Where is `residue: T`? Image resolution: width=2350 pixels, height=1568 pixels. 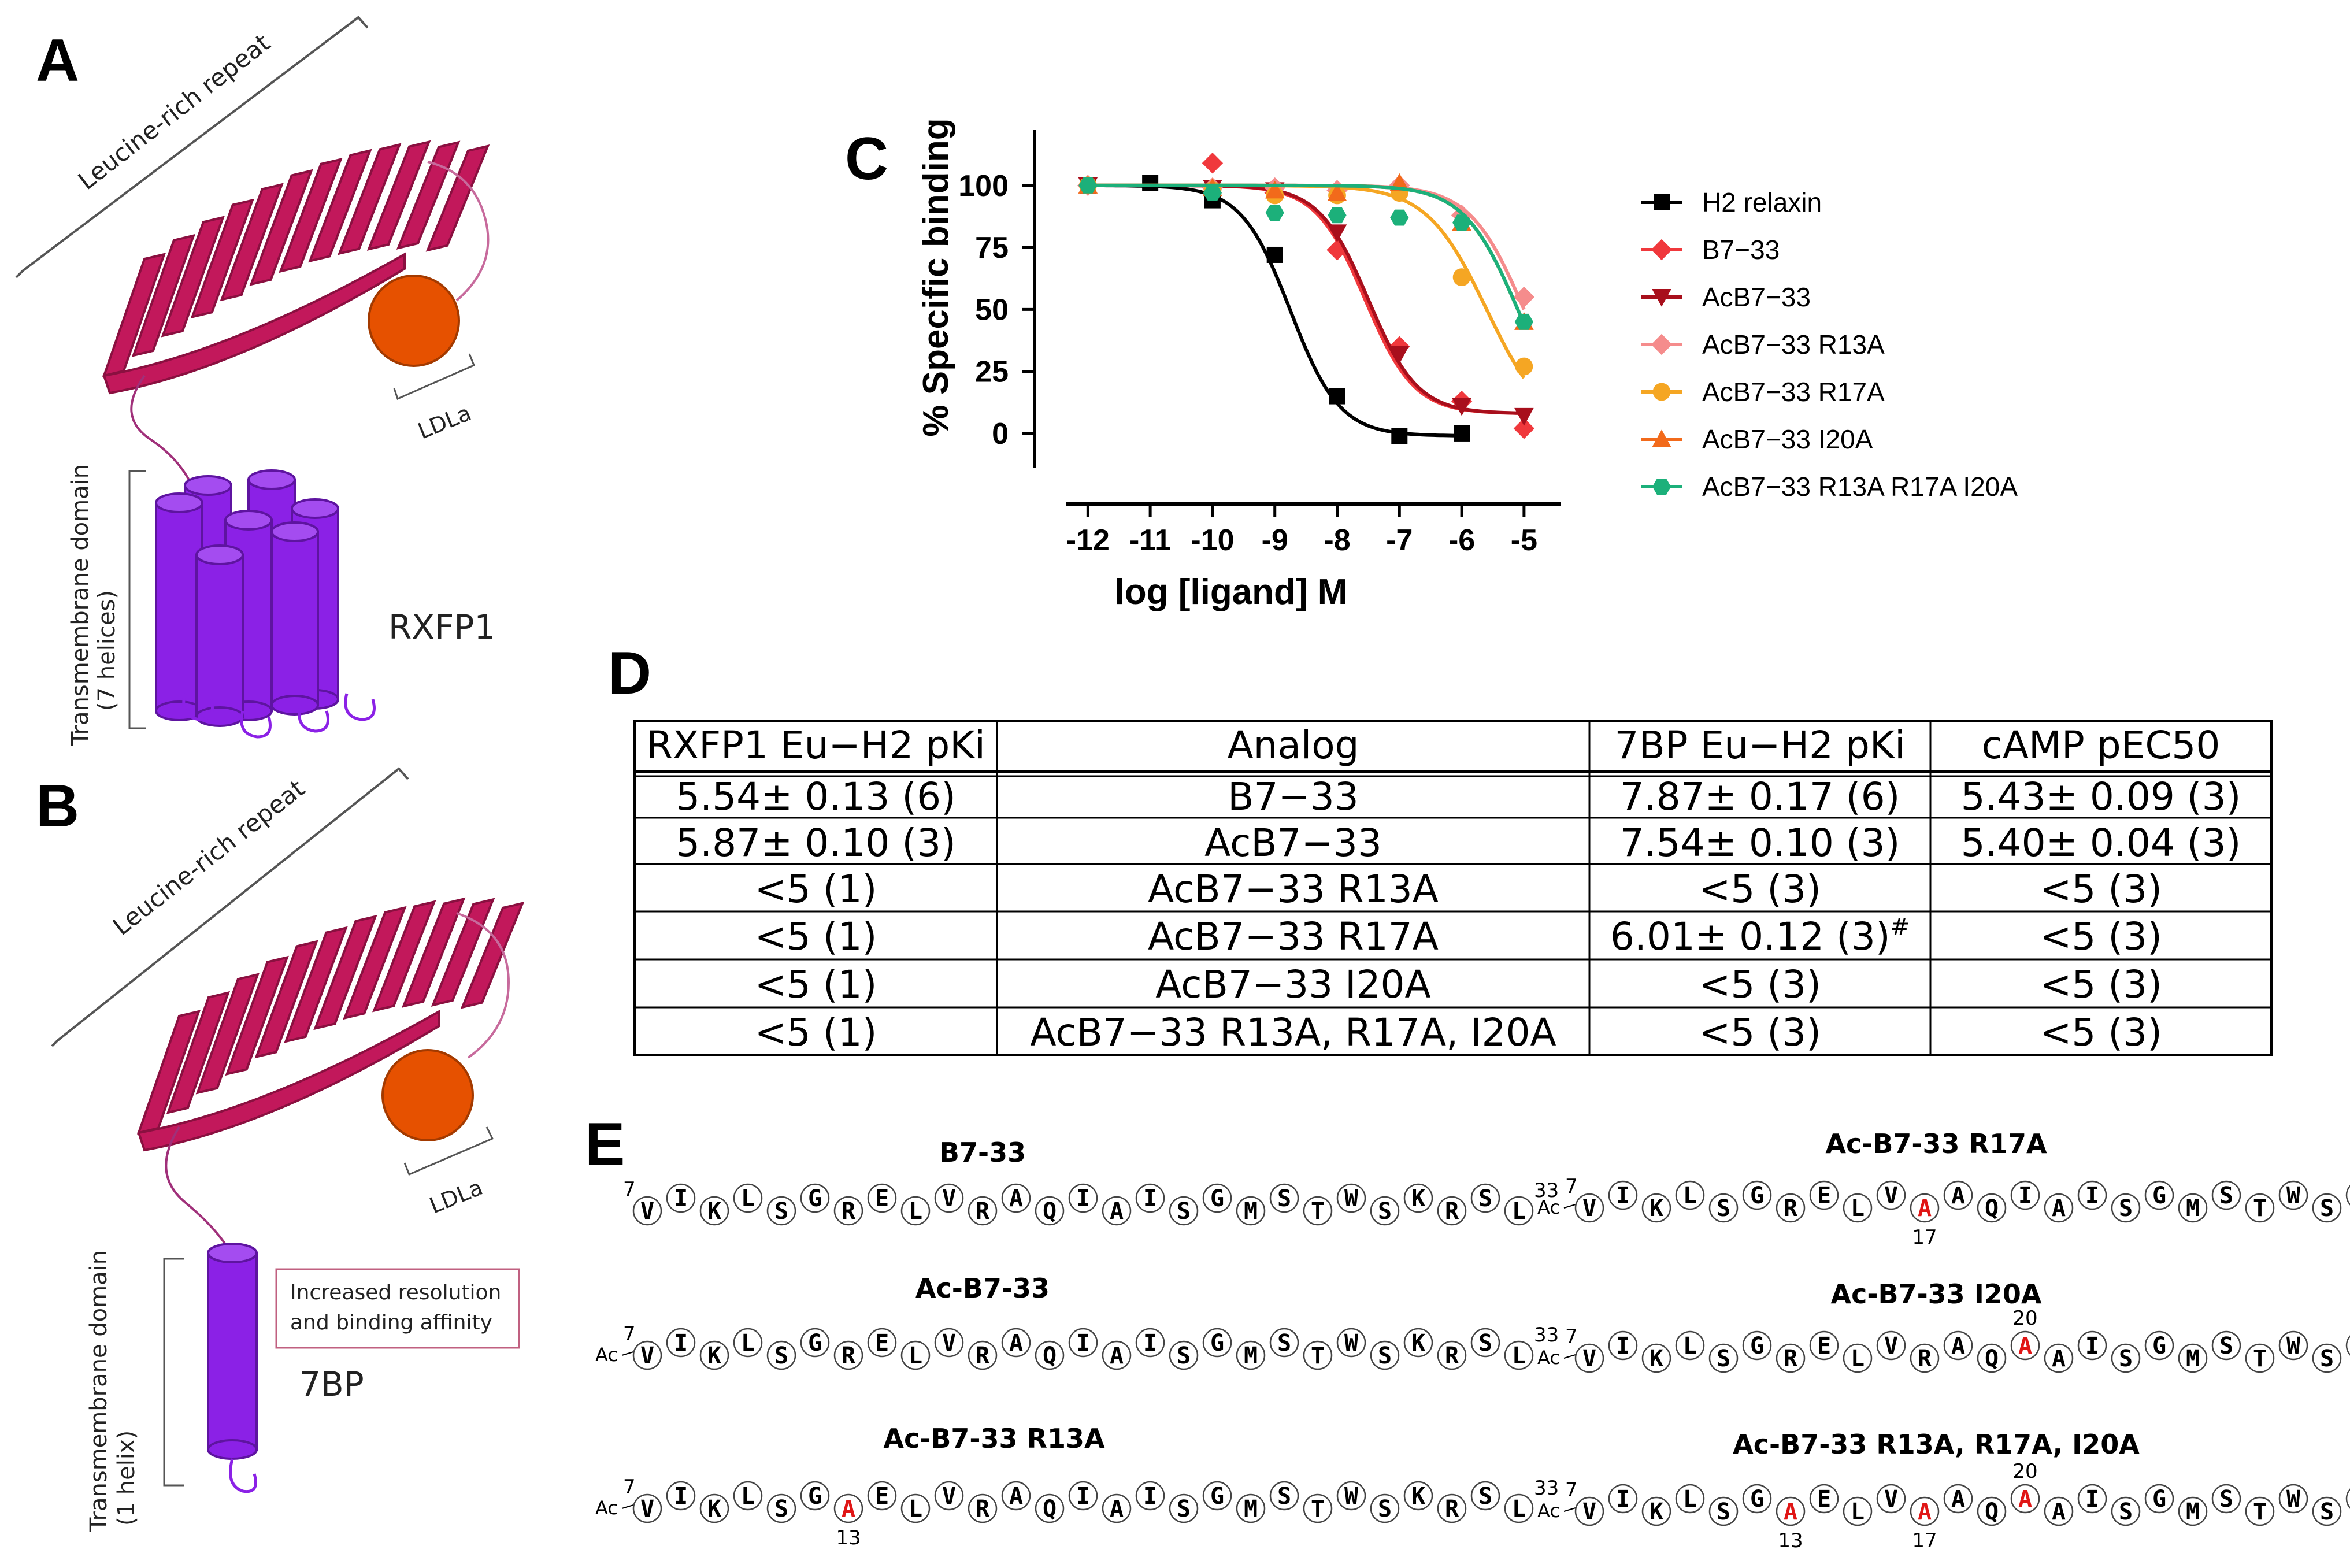
residue: T is located at coordinates (2260, 1512).